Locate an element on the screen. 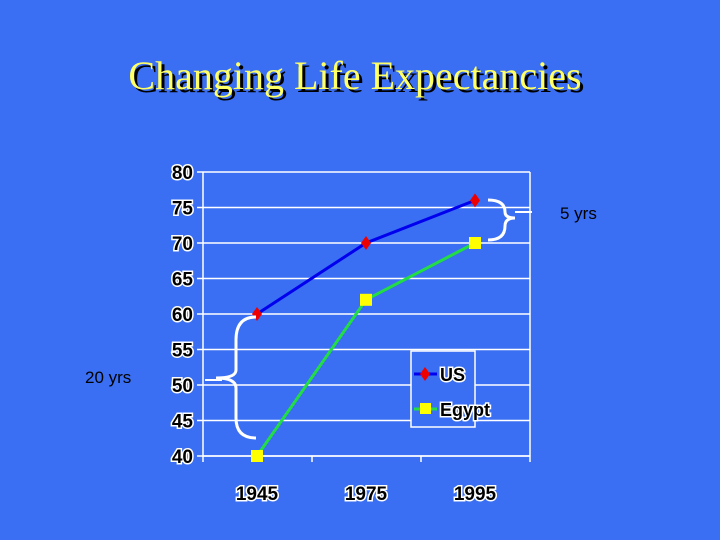 This screenshot has height=540, width=720. y-tick-label: 60 is located at coordinates (182, 315).